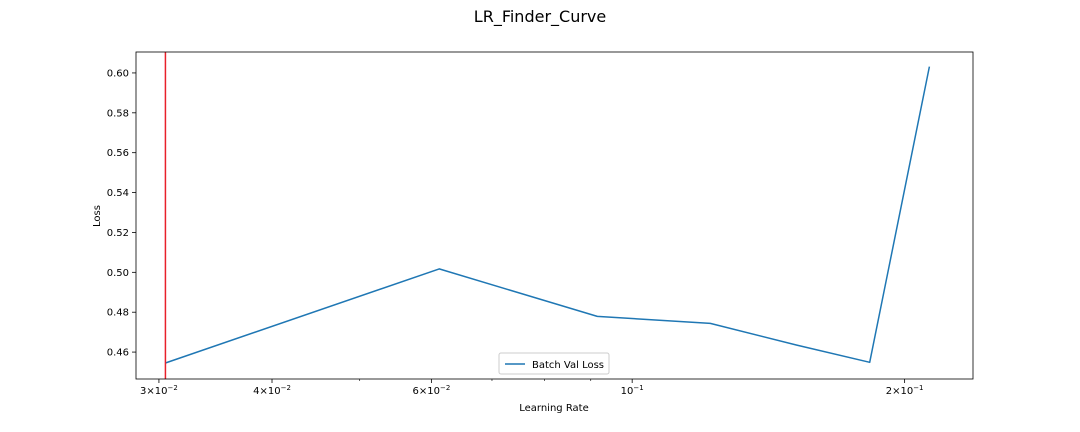 This screenshot has width=1080, height=432. I want to click on chart-title: LR_Finder_Curve, so click(540, 17).